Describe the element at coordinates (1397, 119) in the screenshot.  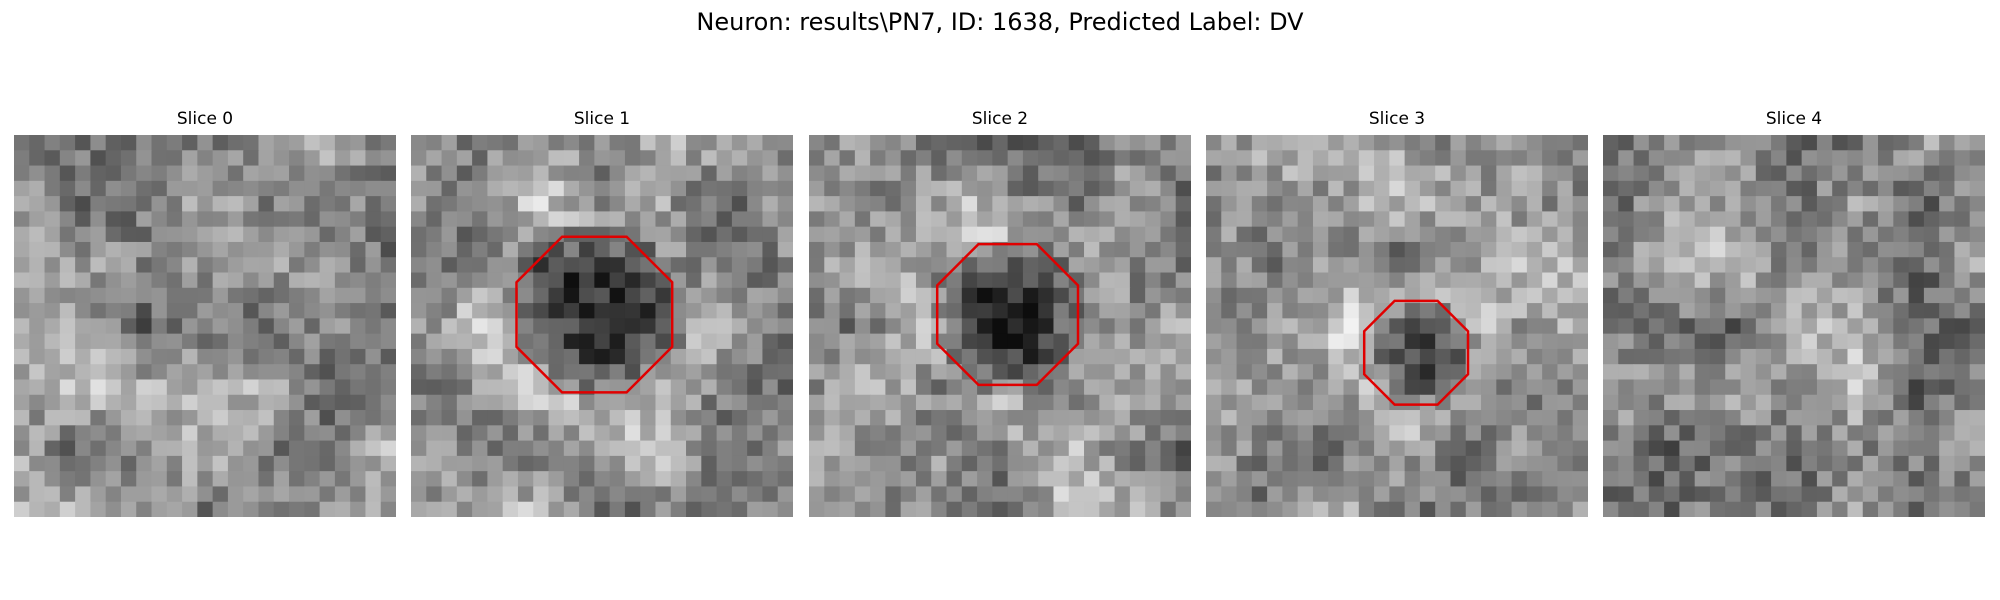
I see `slice-title: Slice 3` at that location.